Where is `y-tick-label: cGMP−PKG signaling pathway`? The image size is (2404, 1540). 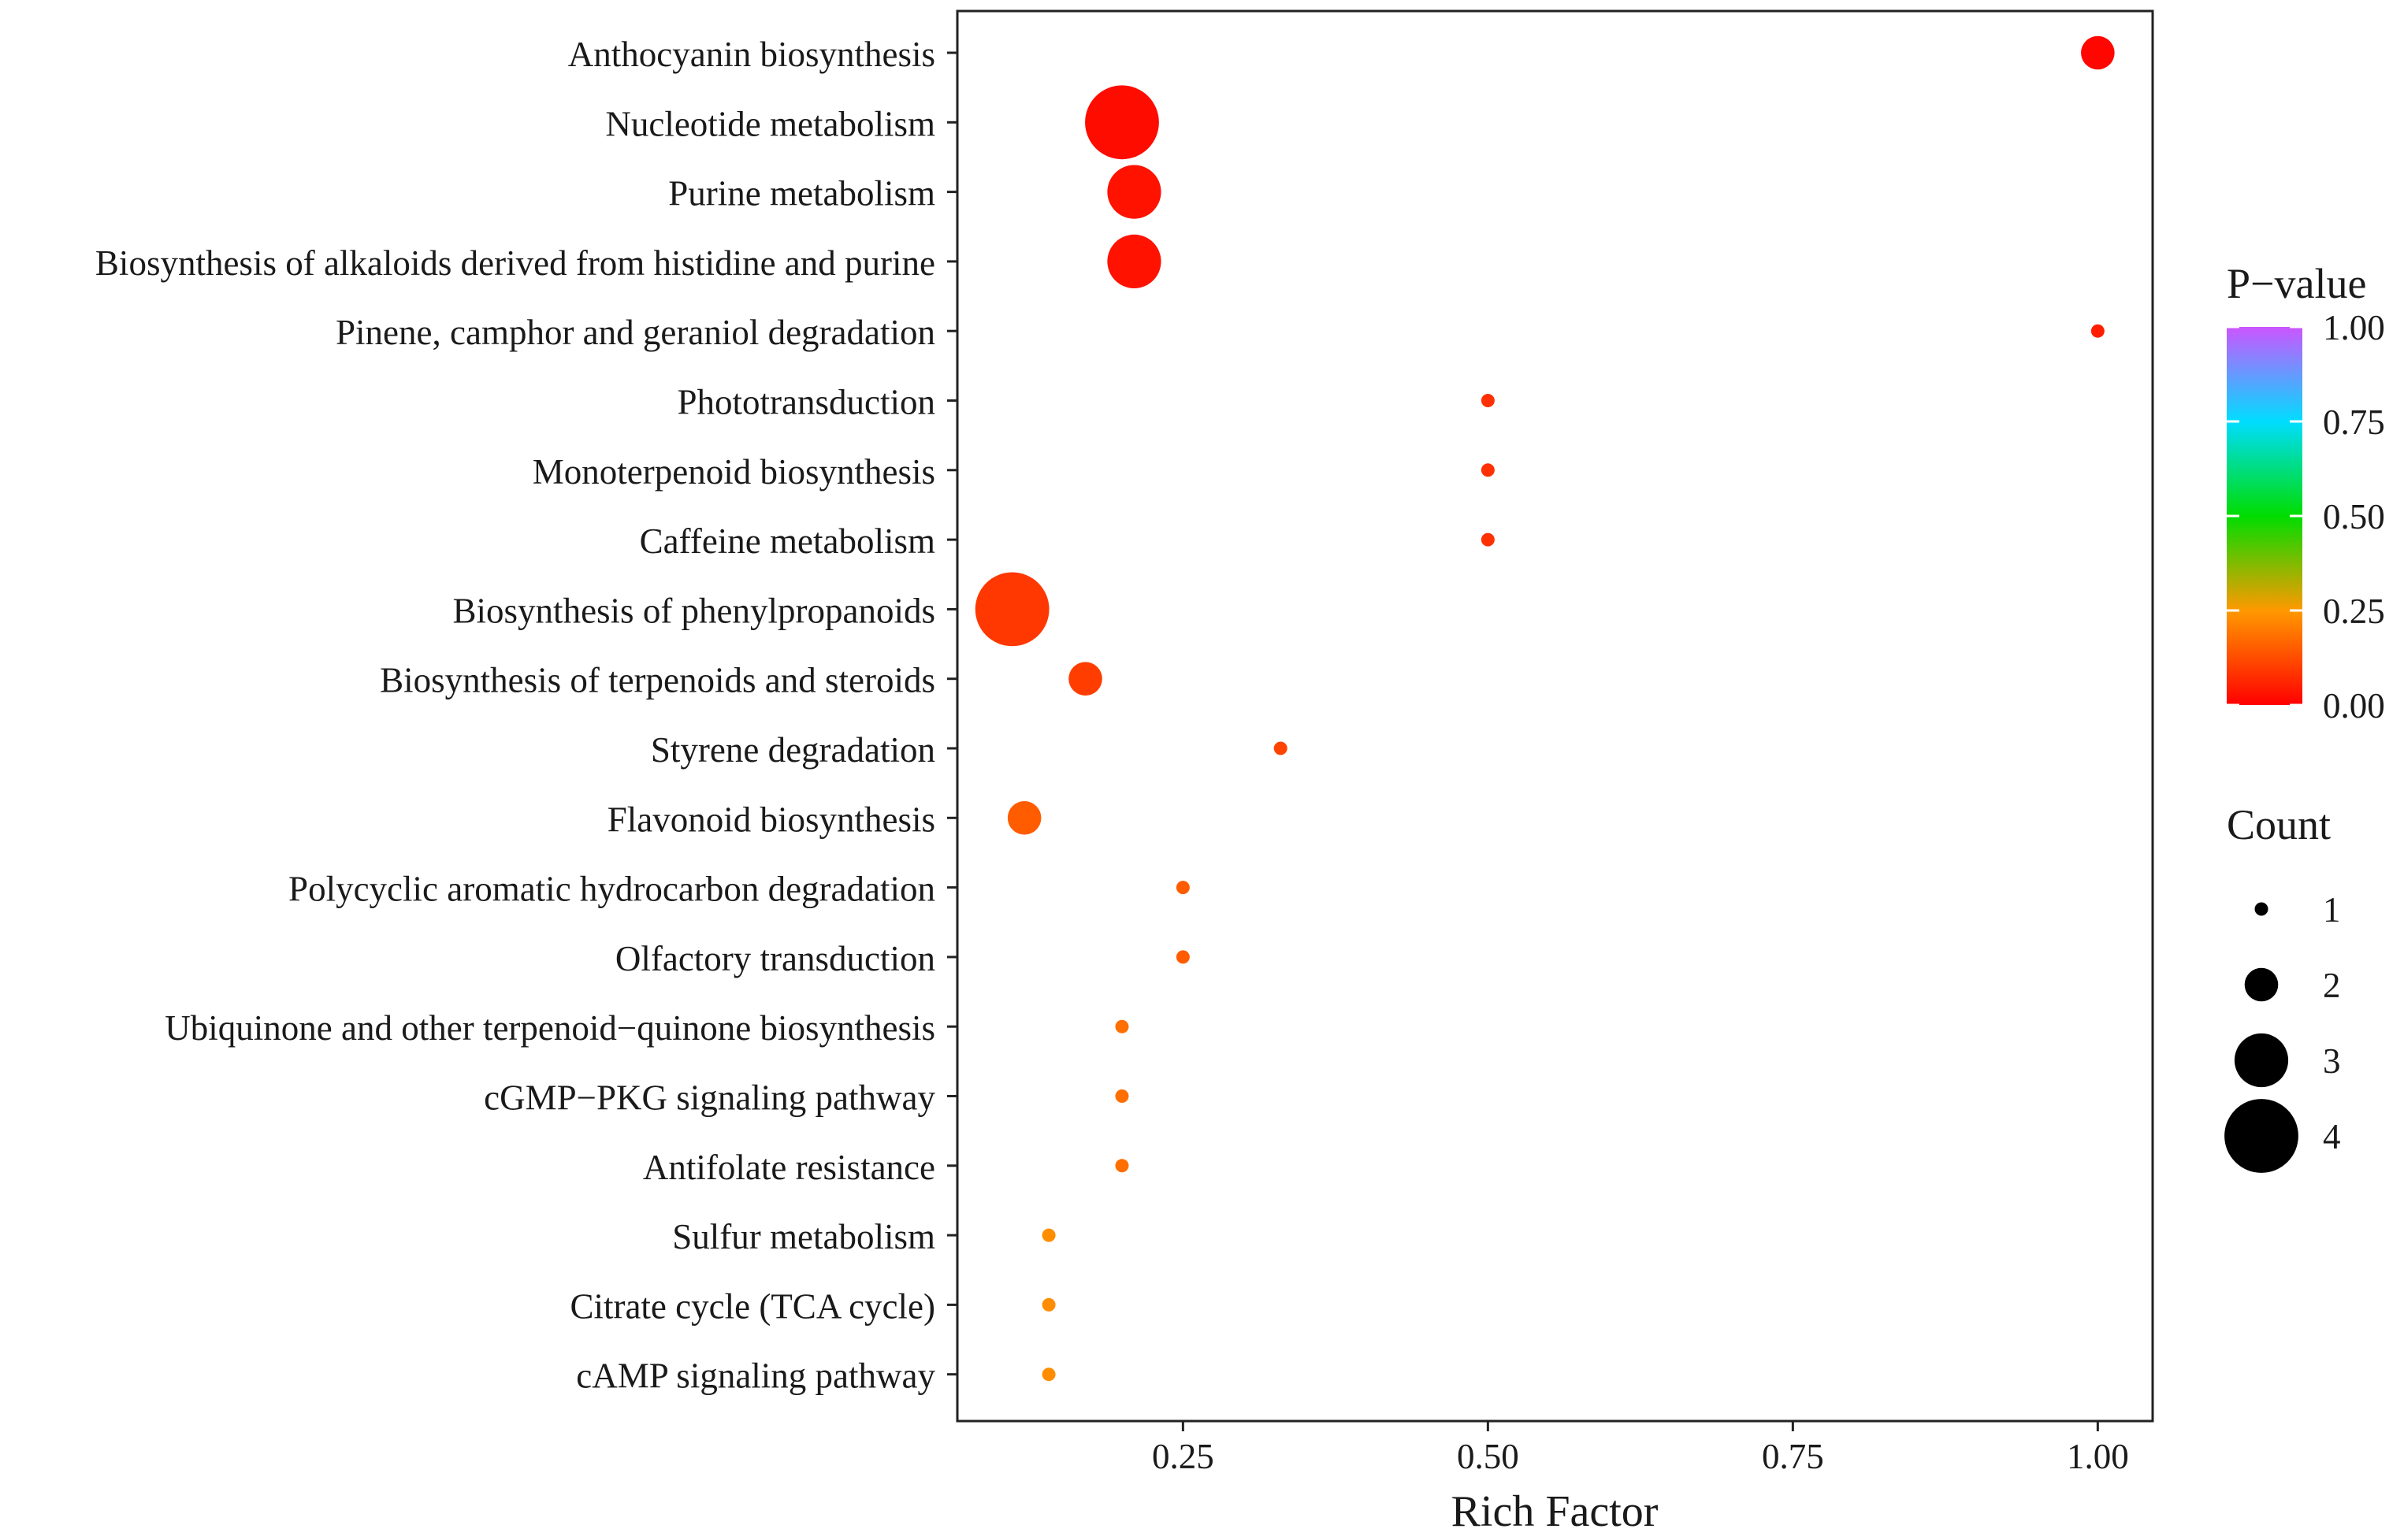
y-tick-label: cGMP−PKG signaling pathway is located at coordinates (709, 1098).